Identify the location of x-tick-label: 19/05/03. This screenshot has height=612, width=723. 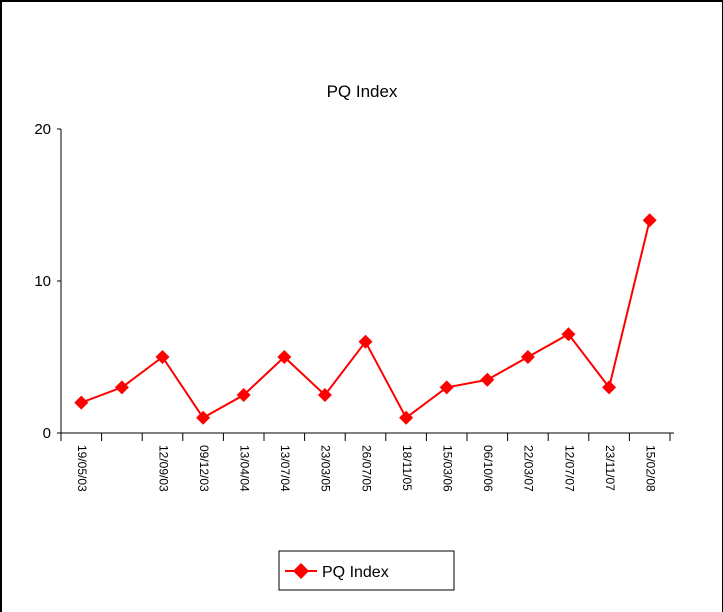
(82, 468).